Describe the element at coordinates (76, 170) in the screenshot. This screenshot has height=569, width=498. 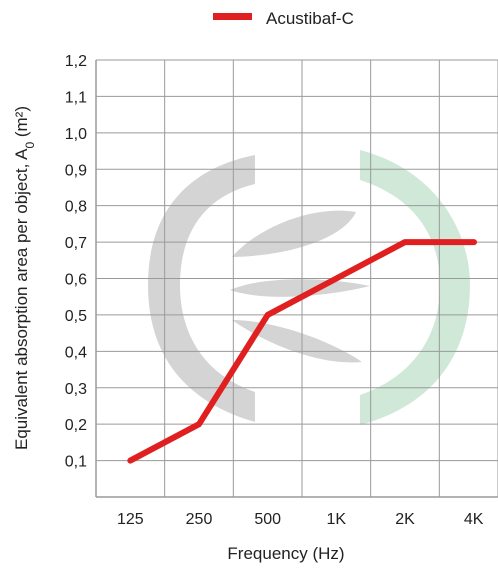
I see `y-tick-label: 0,9` at that location.